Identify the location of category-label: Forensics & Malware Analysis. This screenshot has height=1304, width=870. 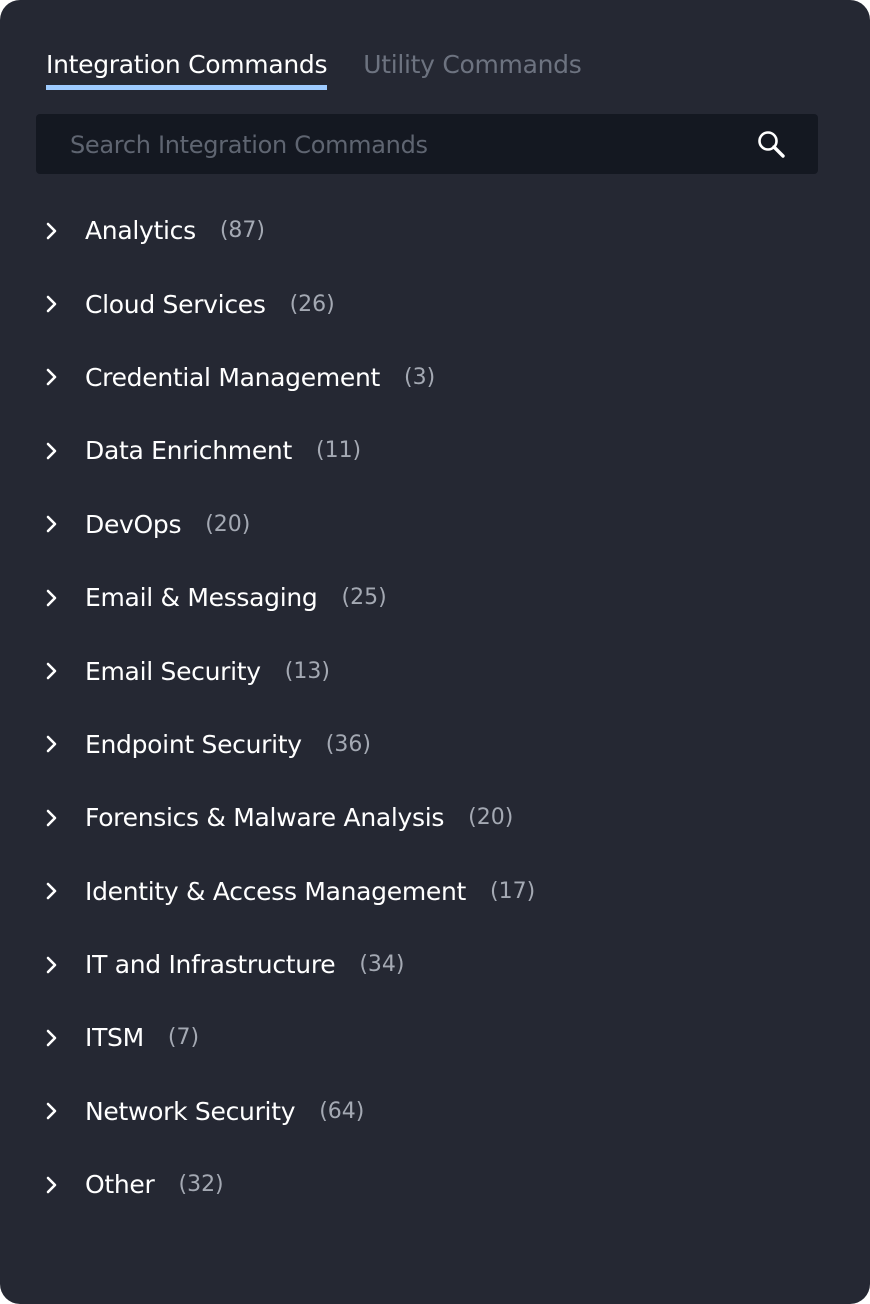
(265, 818).